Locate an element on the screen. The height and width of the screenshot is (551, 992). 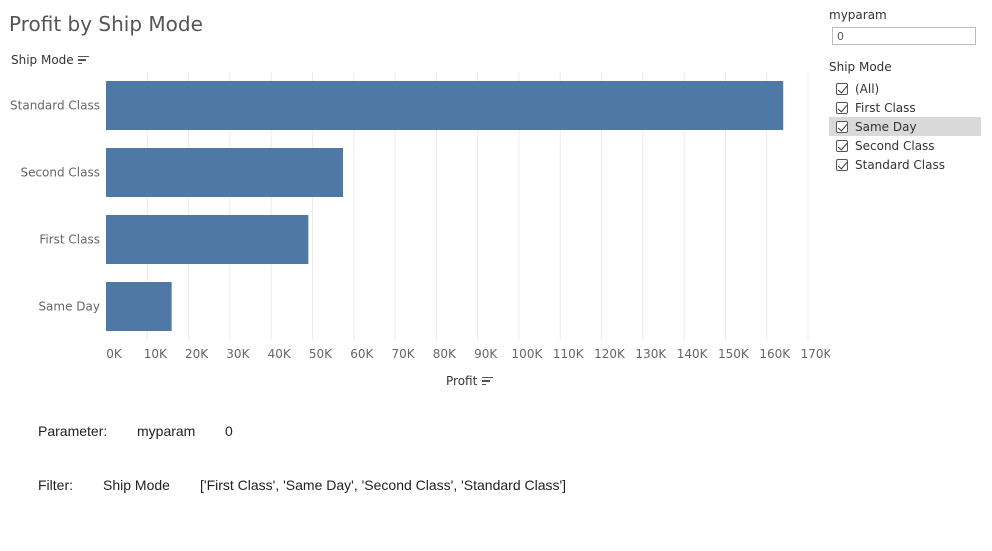
x-tick-label: 110K is located at coordinates (569, 354).